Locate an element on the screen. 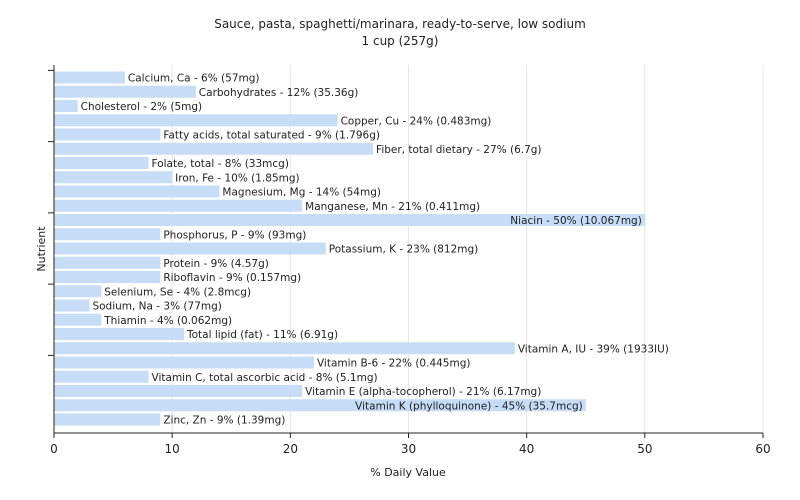 The height and width of the screenshot is (500, 800). x-ticks: 0 10 20 30 40 50 60 is located at coordinates (410, 444).